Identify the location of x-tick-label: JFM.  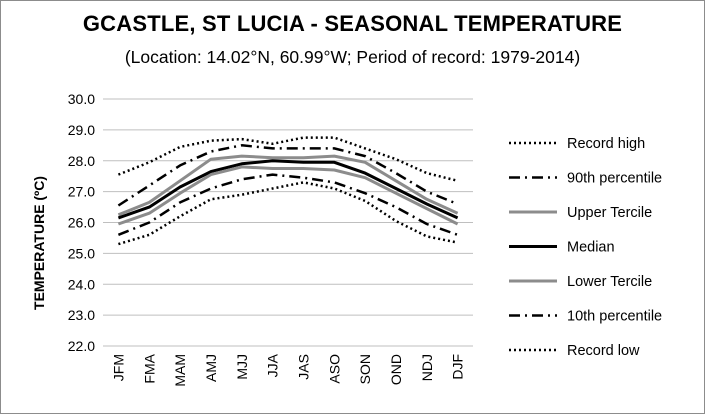
(118, 367).